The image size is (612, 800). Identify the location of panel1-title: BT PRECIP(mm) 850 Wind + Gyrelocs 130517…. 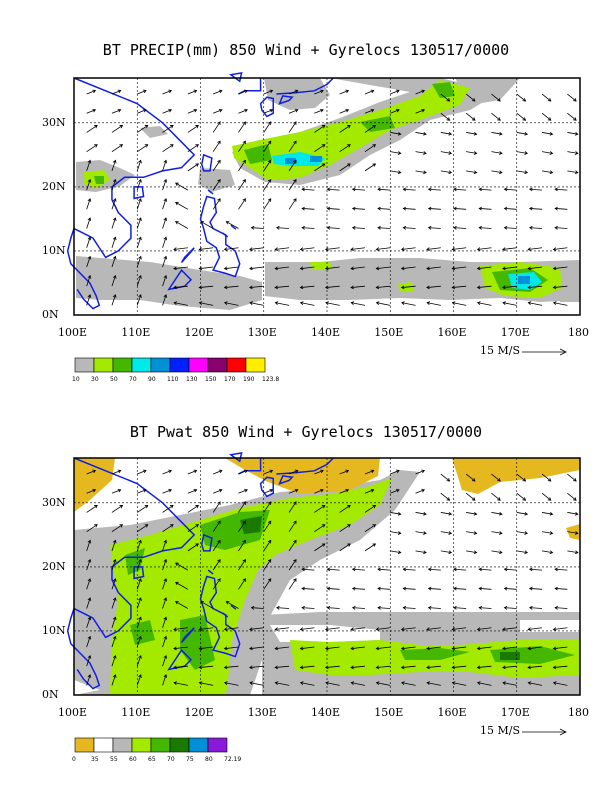
(306, 50).